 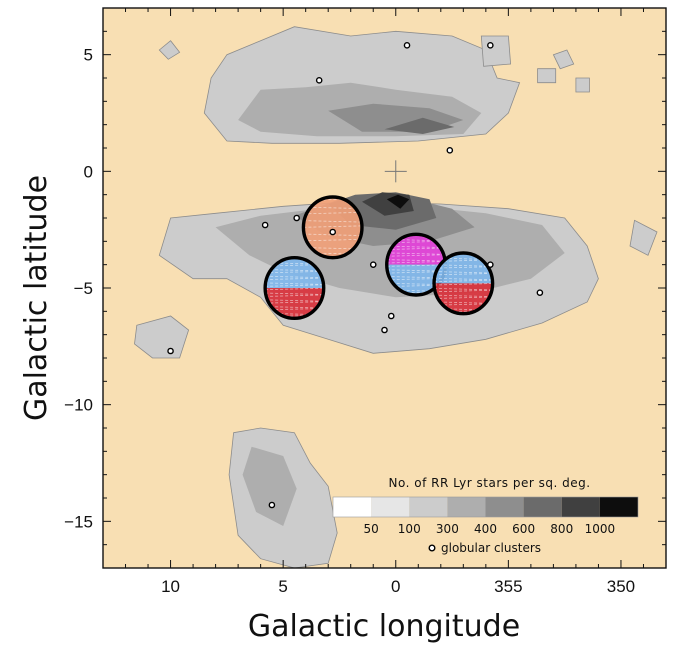 I want to click on legend-level-label: 1000, so click(x=600, y=529).